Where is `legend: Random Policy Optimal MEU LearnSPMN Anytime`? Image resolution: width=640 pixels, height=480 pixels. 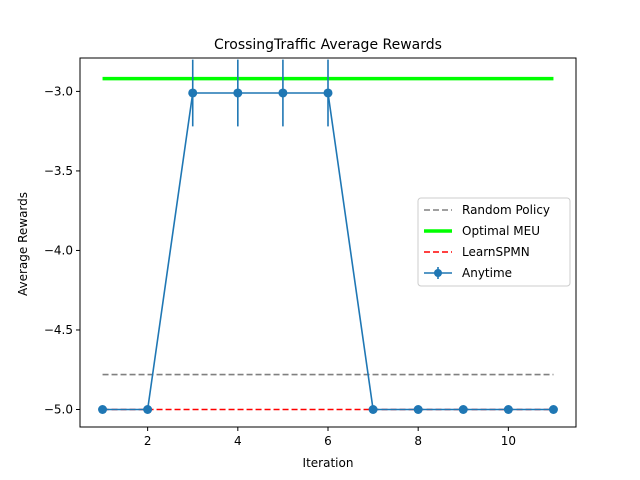 legend: Random Policy Optimal MEU LearnSPMN Anytime is located at coordinates (494, 242).